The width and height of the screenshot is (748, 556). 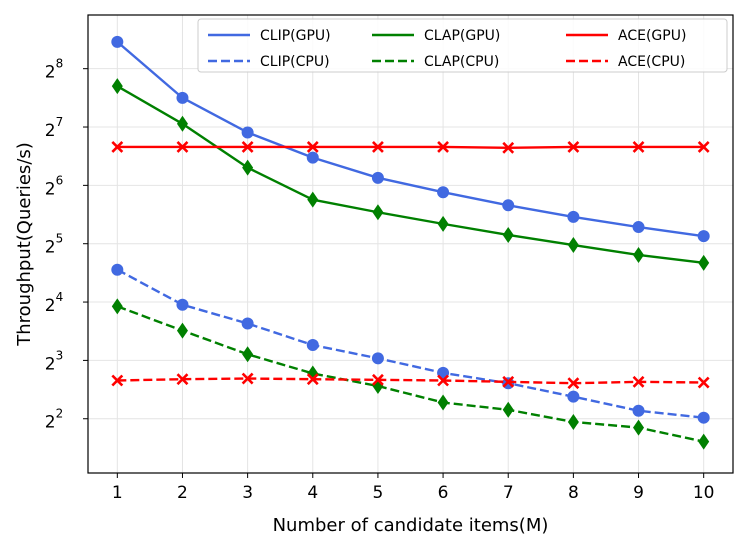 I want to click on y-tick-exponent: 4, so click(x=60, y=297).